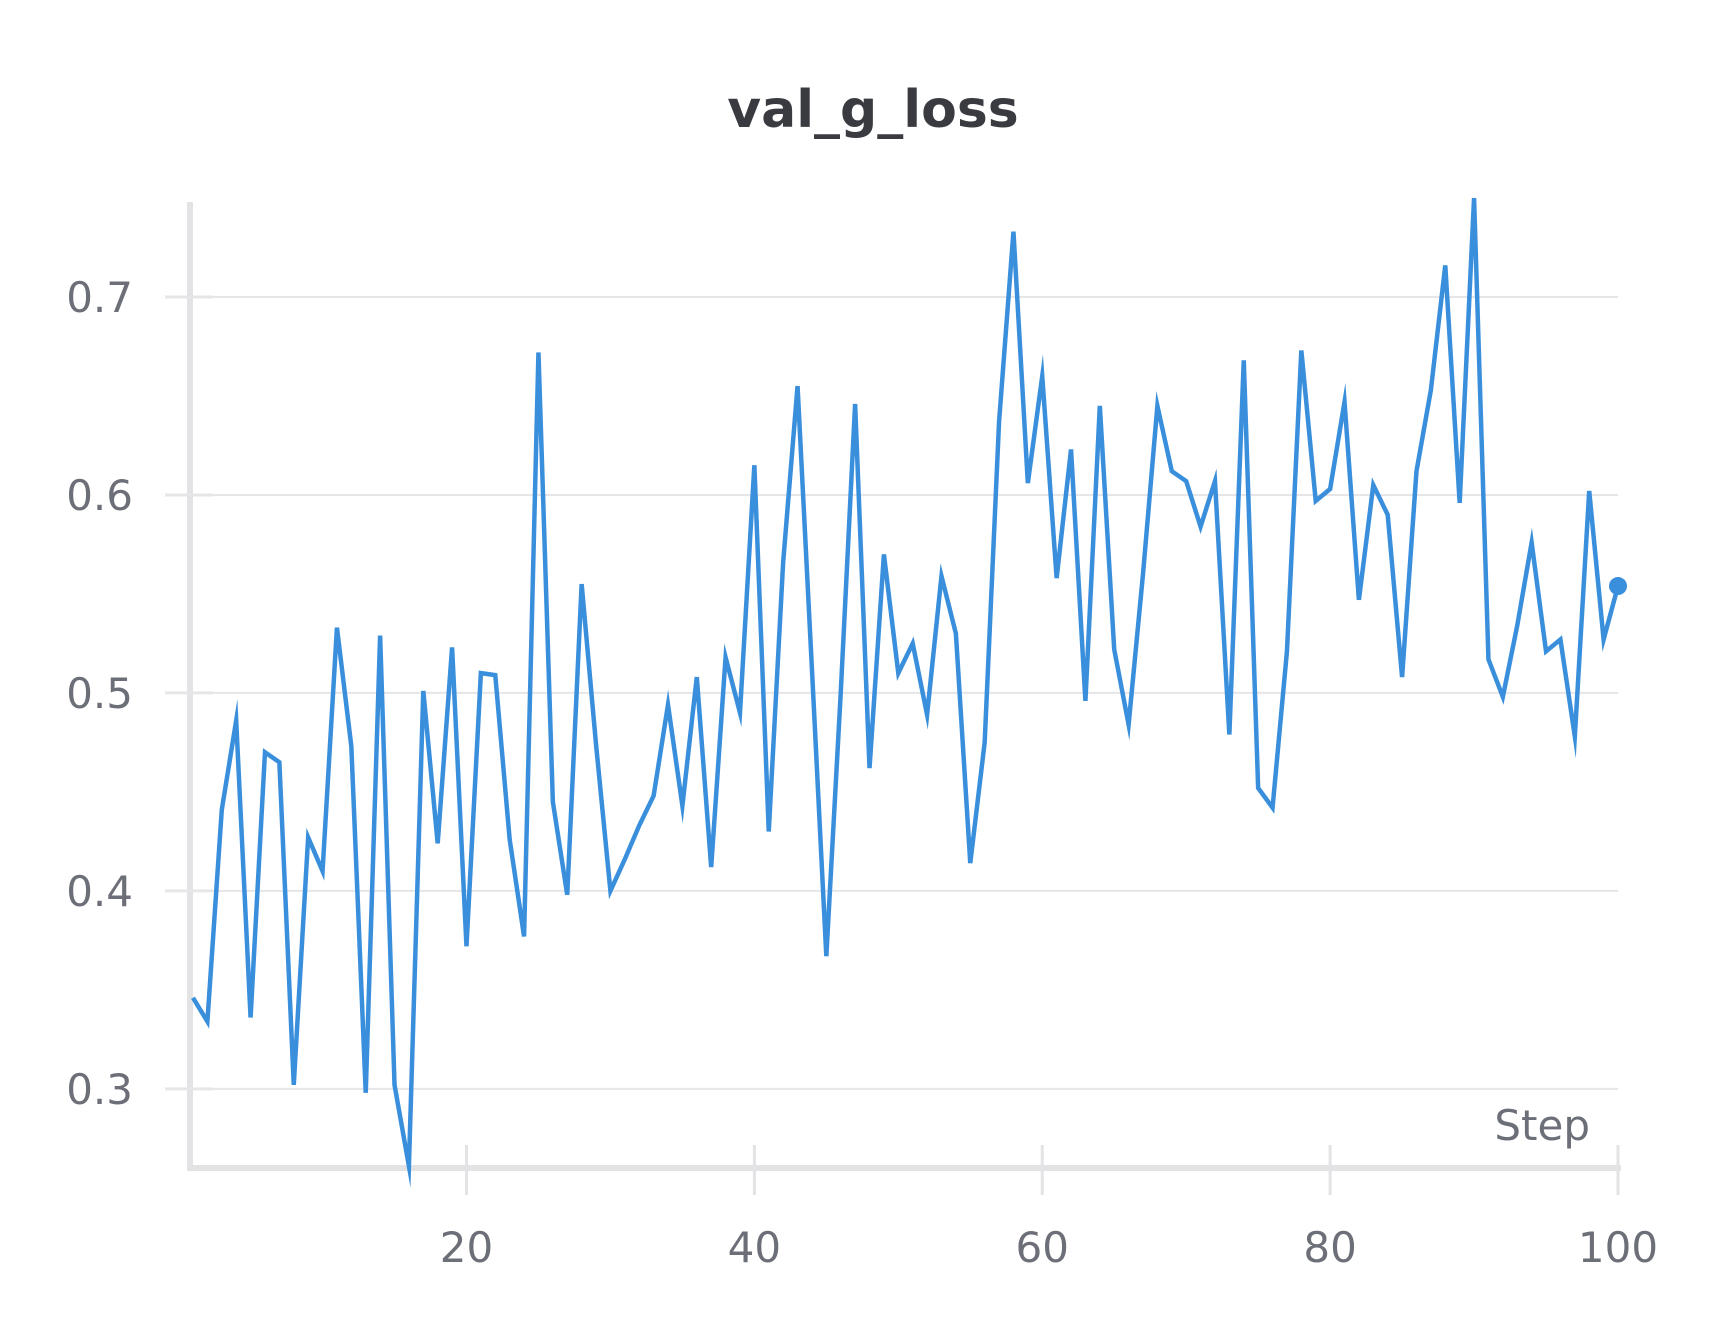  Describe the element at coordinates (1042, 1247) in the screenshot. I see `x-tick-label: 60` at that location.